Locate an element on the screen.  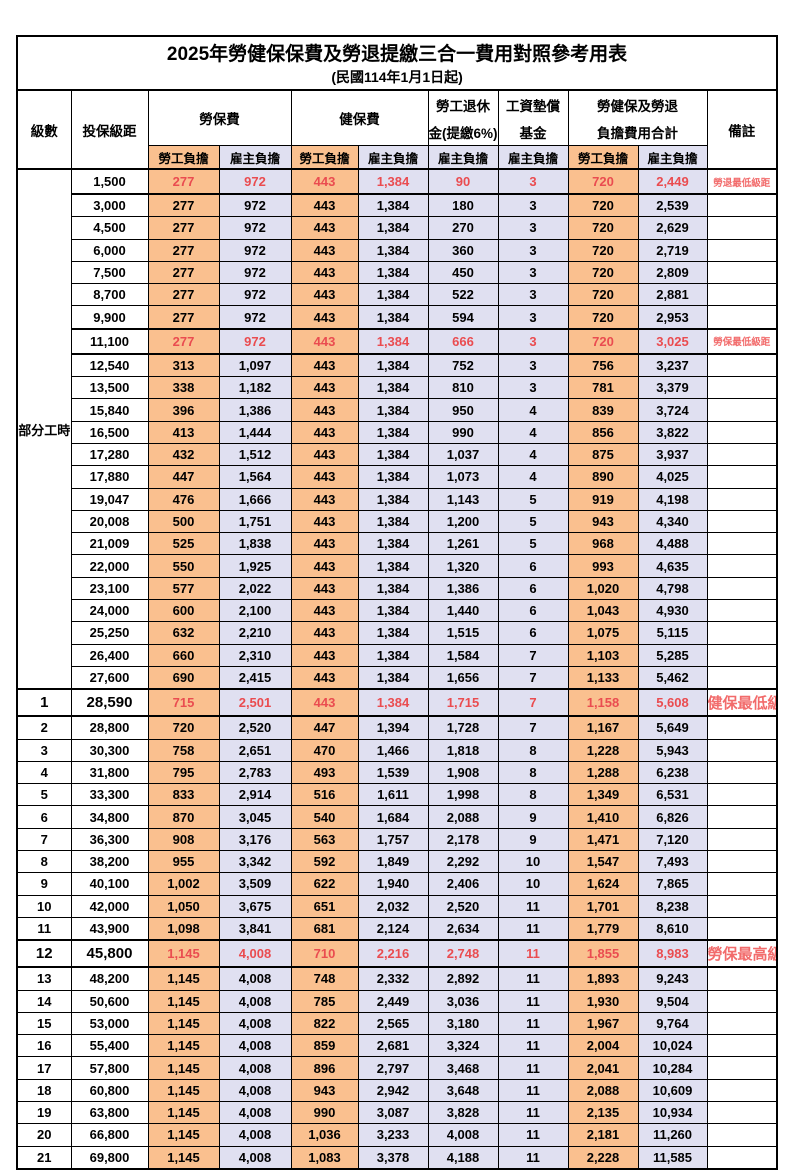
pension-employer-cell: 4,008 is located at coordinates (463, 1135).